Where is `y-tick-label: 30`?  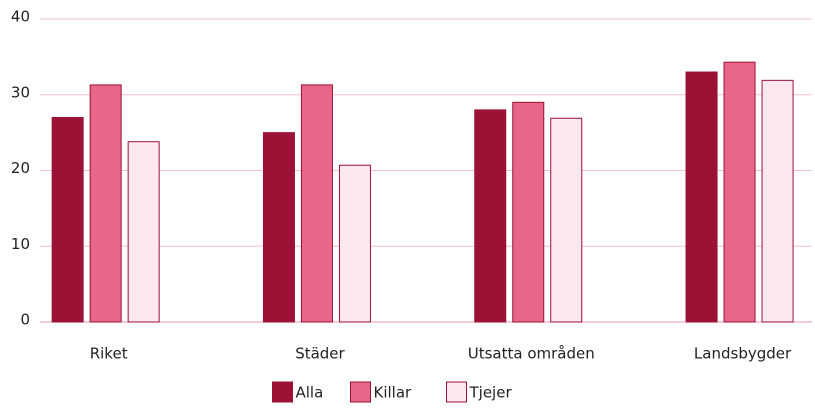
y-tick-label: 30 is located at coordinates (20, 92).